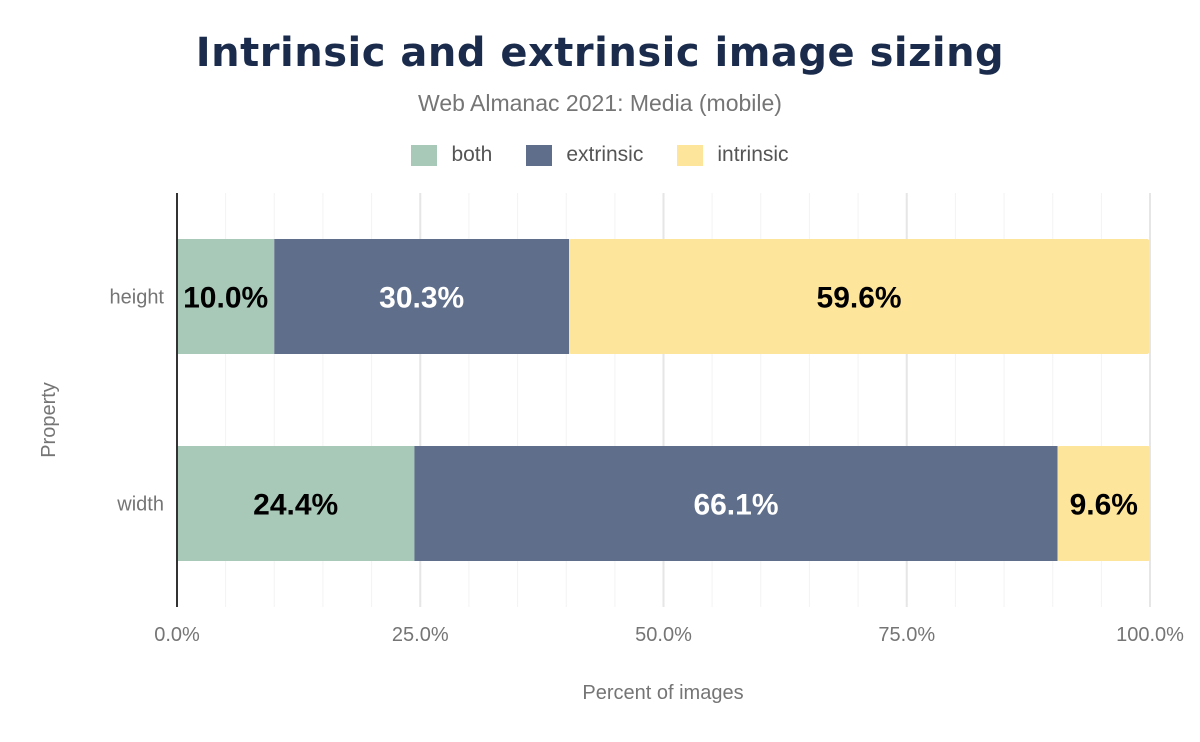 The height and width of the screenshot is (742, 1200). What do you see at coordinates (49, 420) in the screenshot?
I see `y-axis-title: Property` at bounding box center [49, 420].